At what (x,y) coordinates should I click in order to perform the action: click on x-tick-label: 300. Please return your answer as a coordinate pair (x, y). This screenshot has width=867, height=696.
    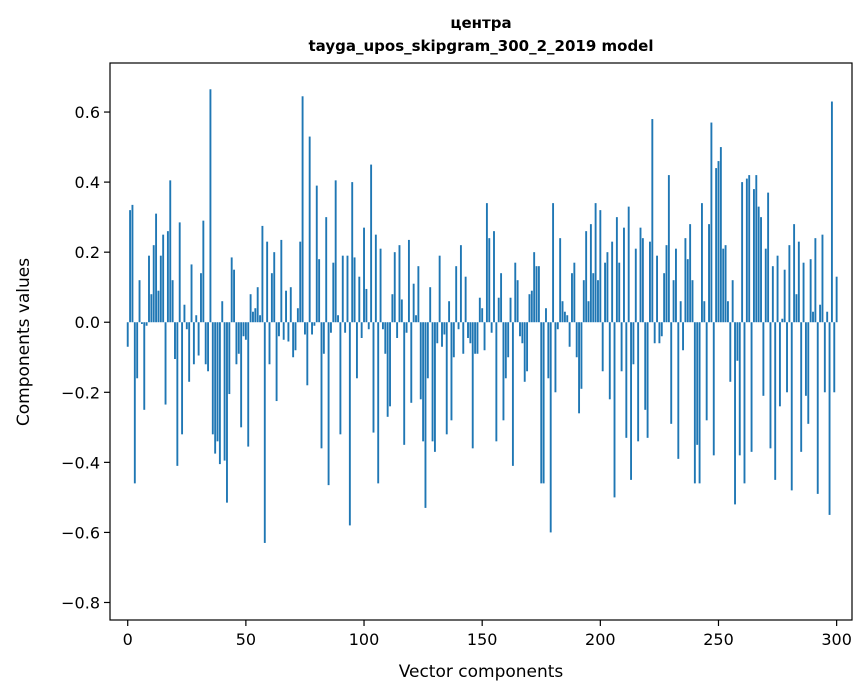
    Looking at the image, I should click on (836, 639).